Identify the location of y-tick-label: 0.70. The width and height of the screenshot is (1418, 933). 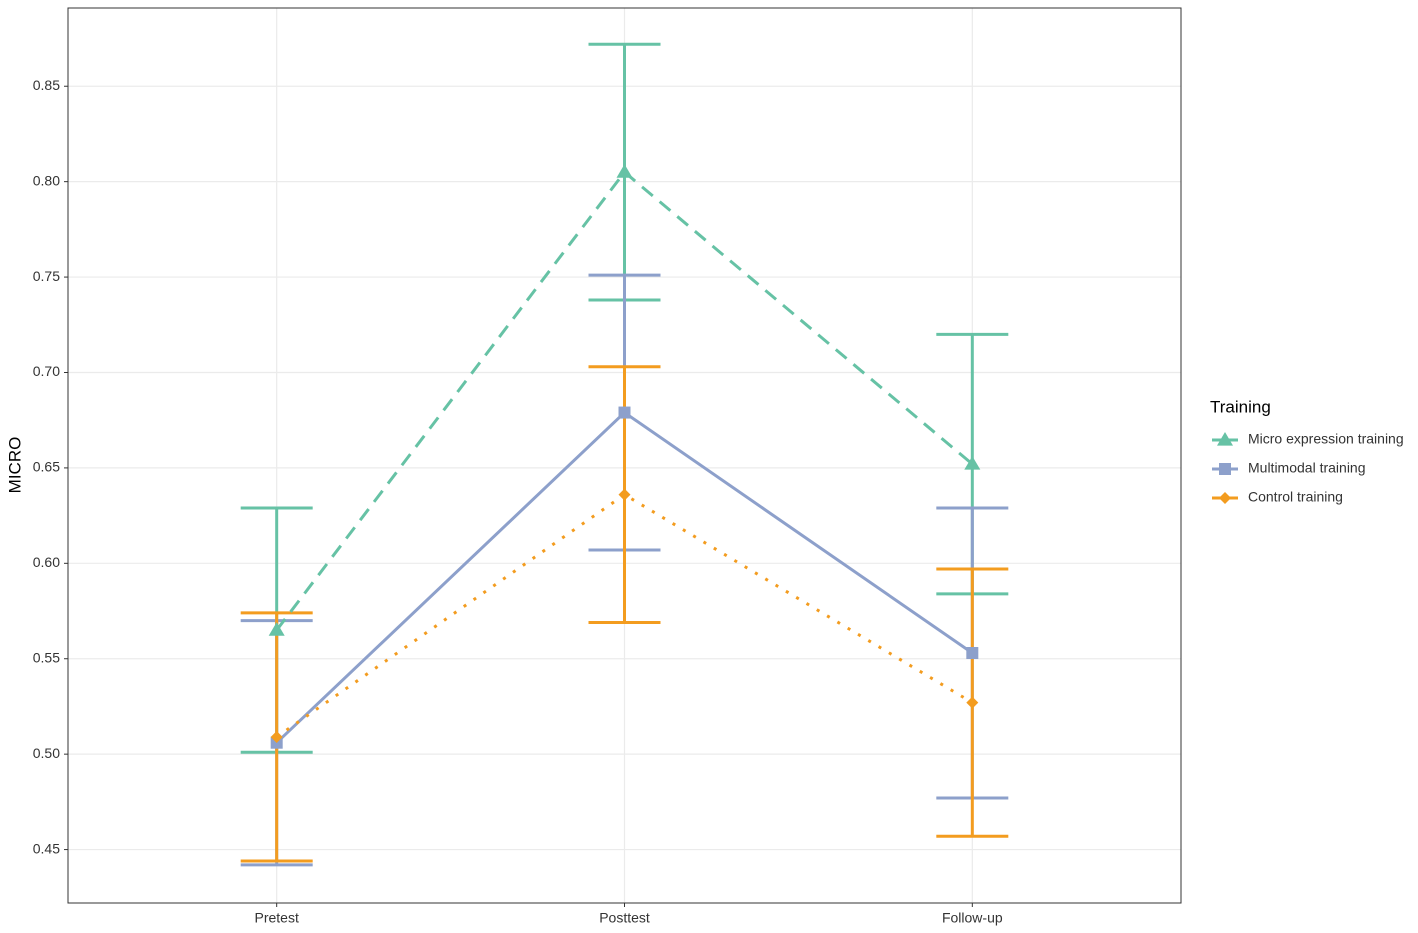
(46, 371).